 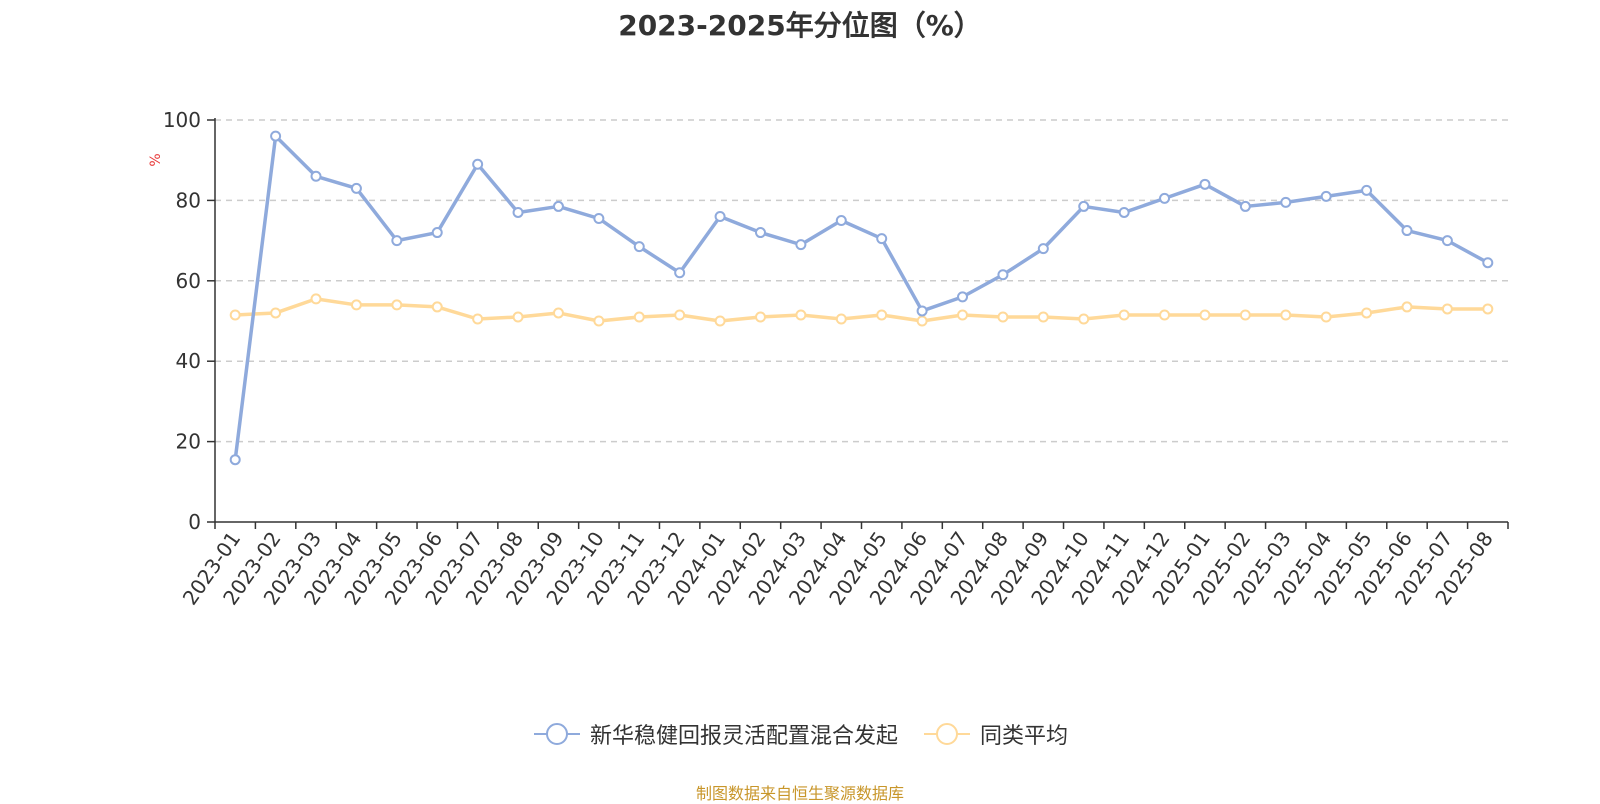 I want to click on legend-item-series-2: 同类平均, so click(x=995, y=734).